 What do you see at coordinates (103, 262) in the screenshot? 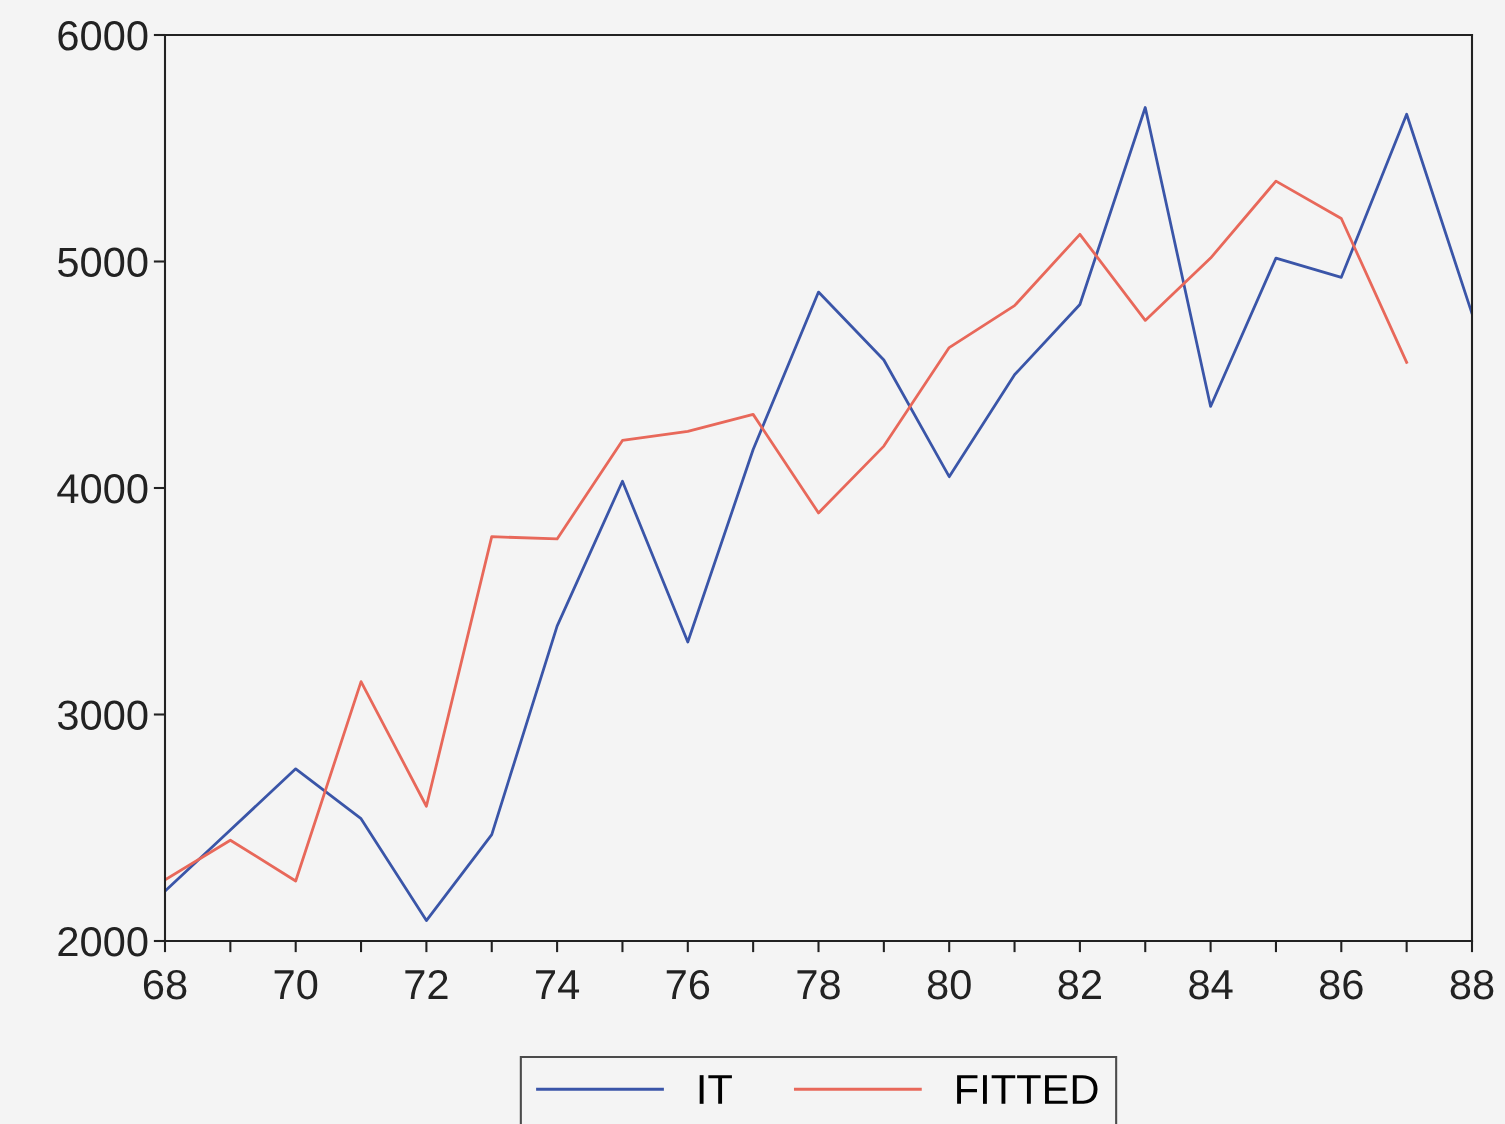
I see `y-tick-label: 5000` at bounding box center [103, 262].